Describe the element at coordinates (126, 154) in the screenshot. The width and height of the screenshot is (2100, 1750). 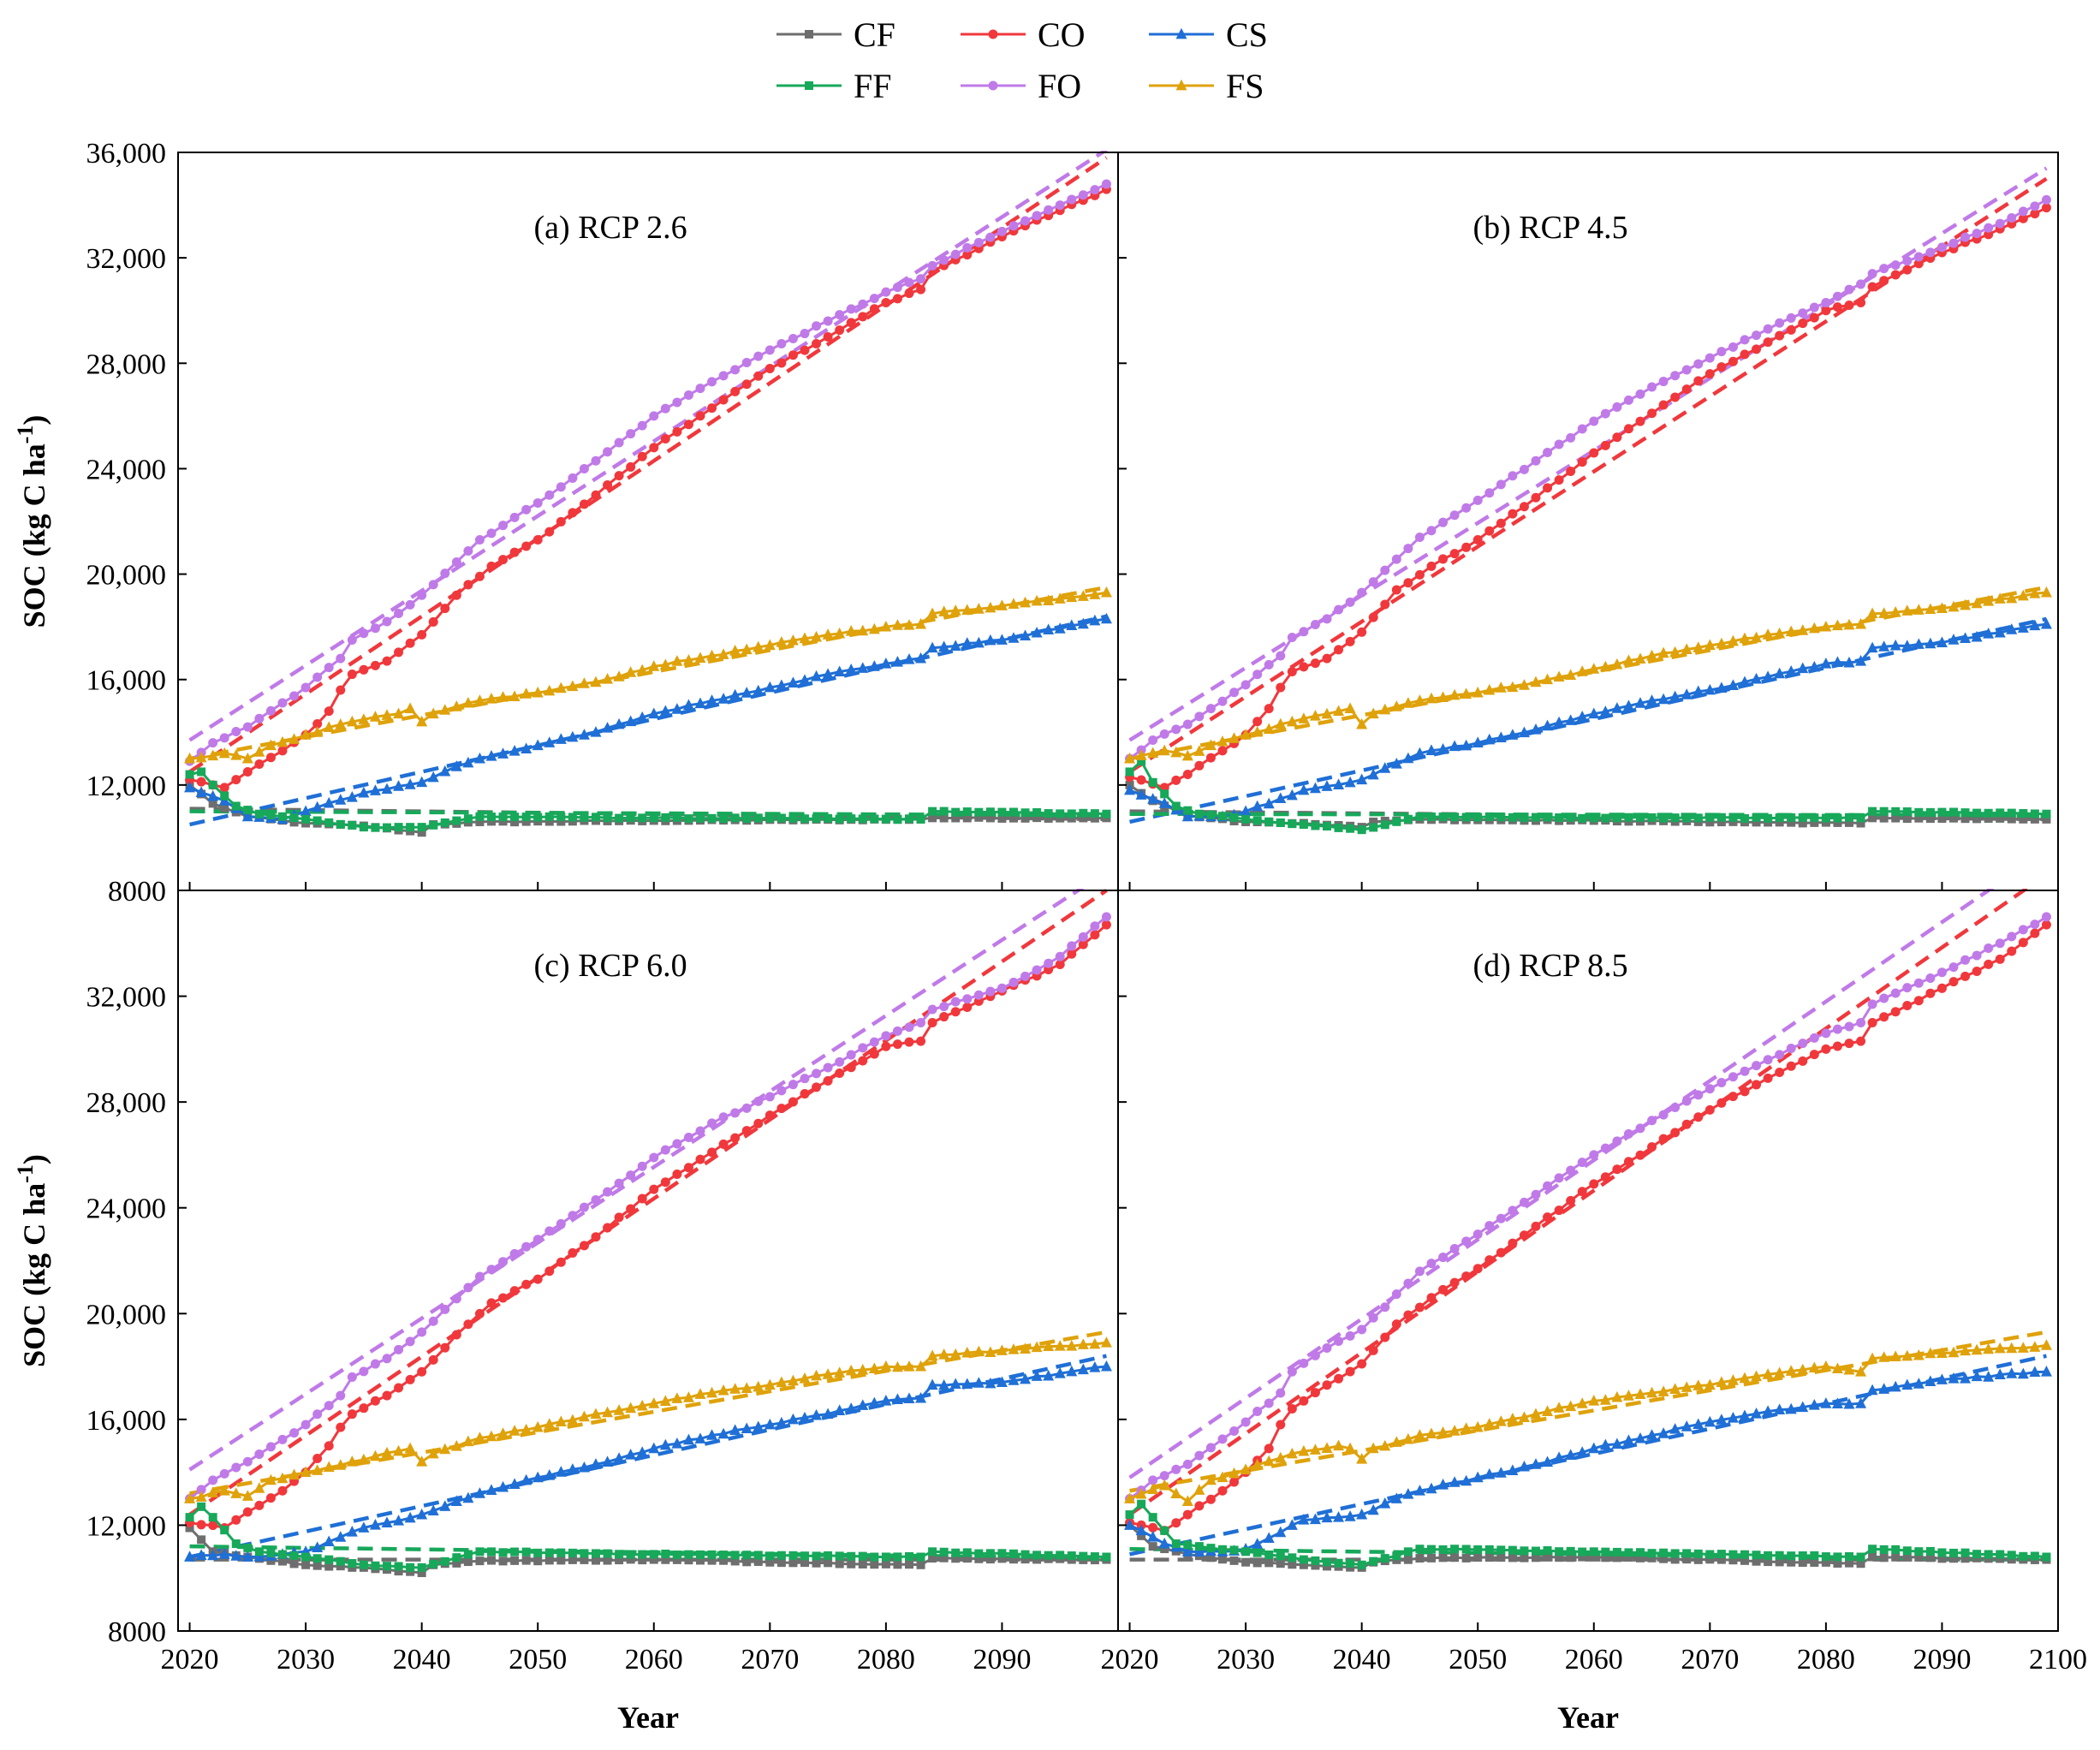
I see `y-tick-label: 36,000` at that location.